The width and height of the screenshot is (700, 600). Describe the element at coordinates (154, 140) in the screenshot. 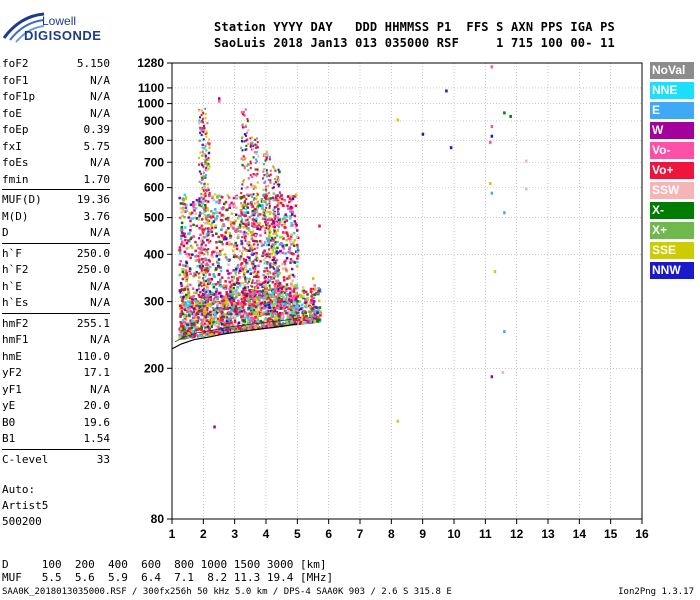

I see `y-tick-label: 800` at that location.